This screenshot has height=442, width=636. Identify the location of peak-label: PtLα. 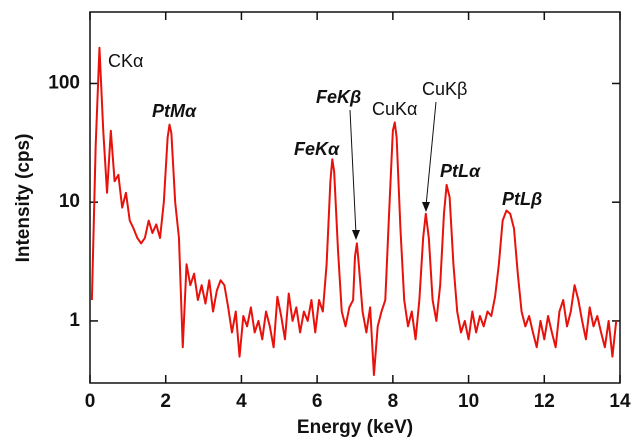
(460, 171).